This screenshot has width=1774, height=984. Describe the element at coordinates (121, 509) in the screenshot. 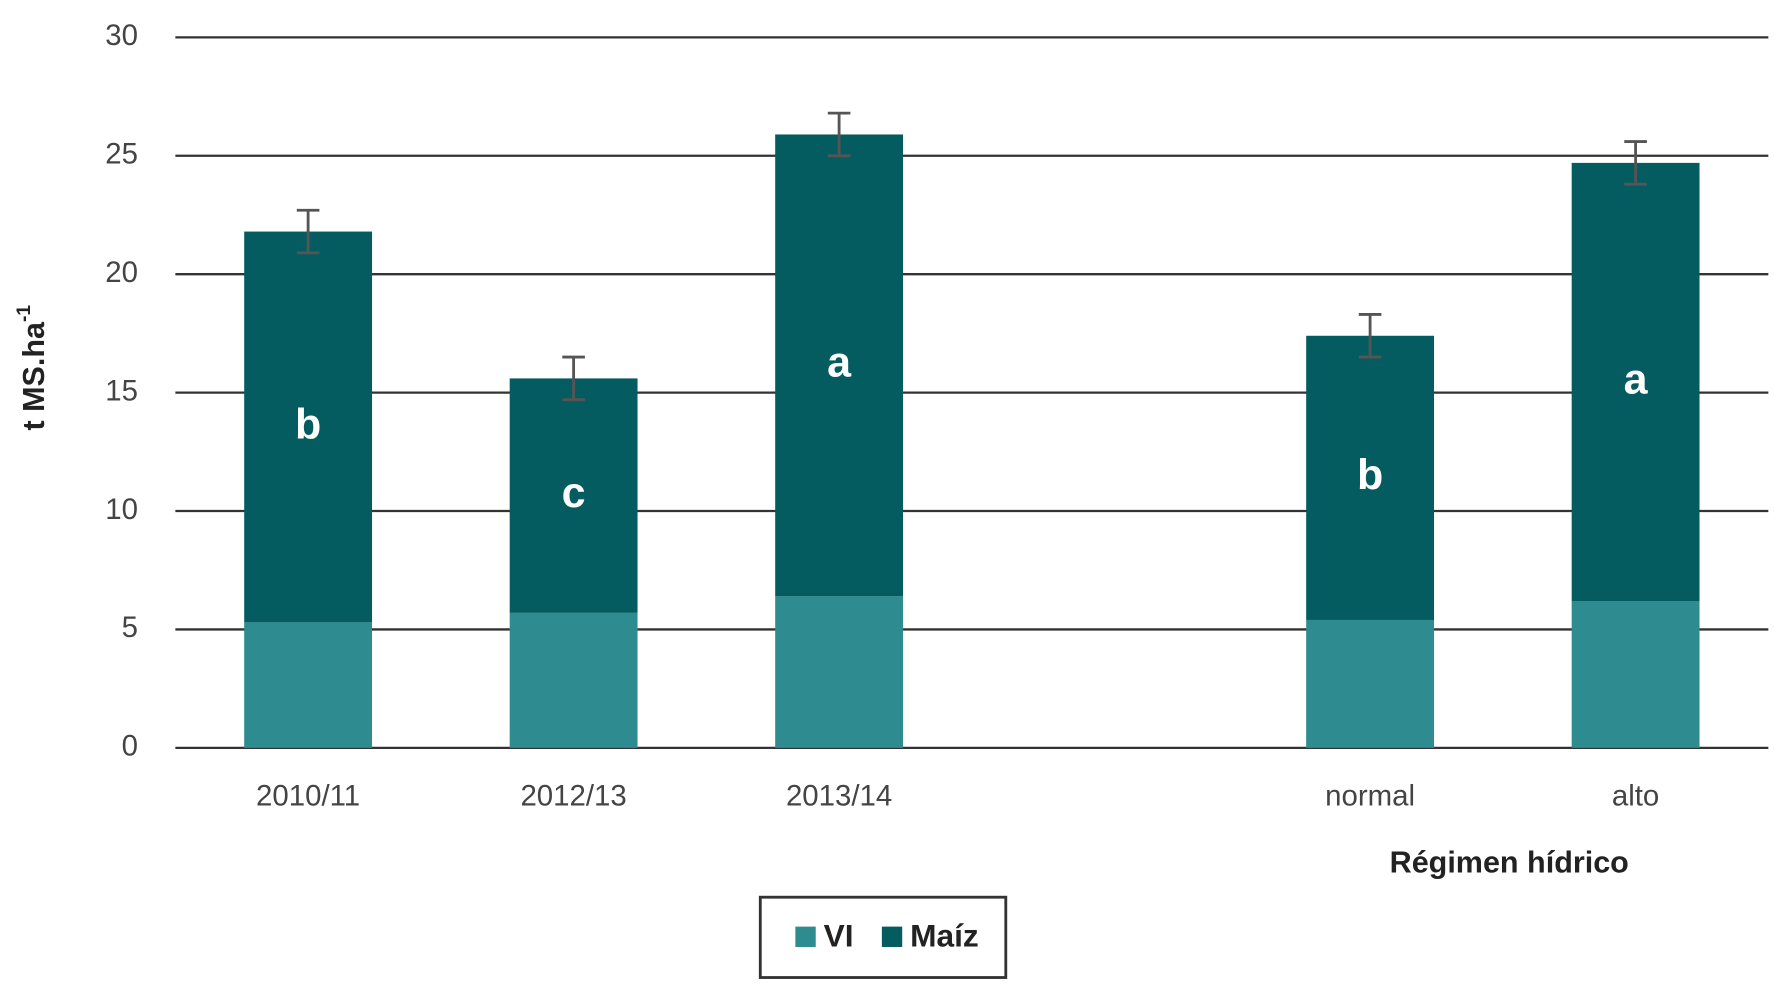

I see `y-tick-label: 10` at that location.